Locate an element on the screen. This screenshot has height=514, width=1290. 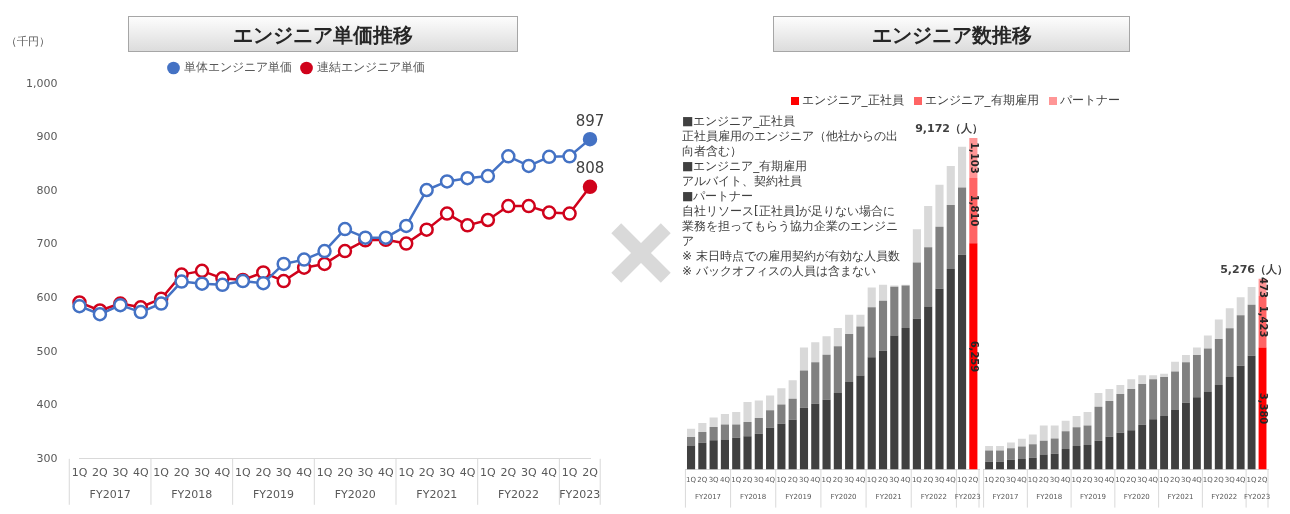
annotation: ※ バックオフィスの人員は含まない is located at coordinates (779, 271).